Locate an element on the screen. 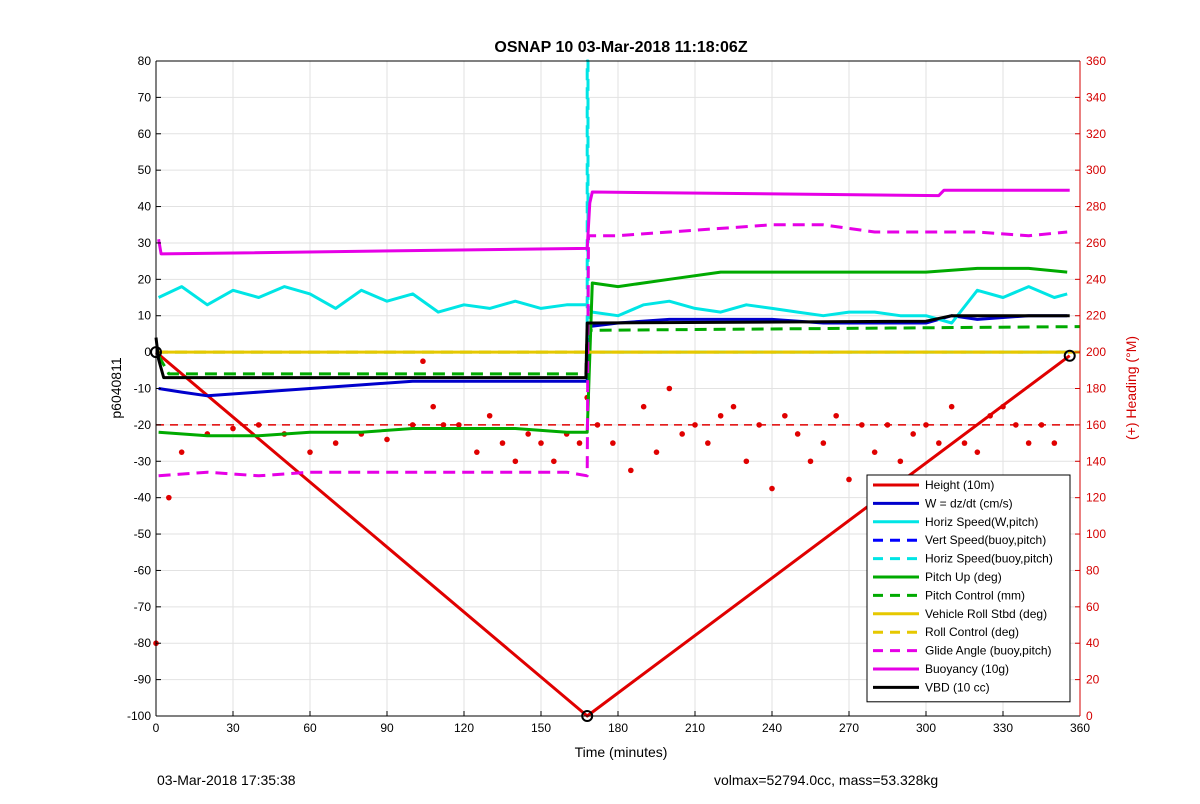  y-right-tick-label: 200 is located at coordinates (1096, 352).